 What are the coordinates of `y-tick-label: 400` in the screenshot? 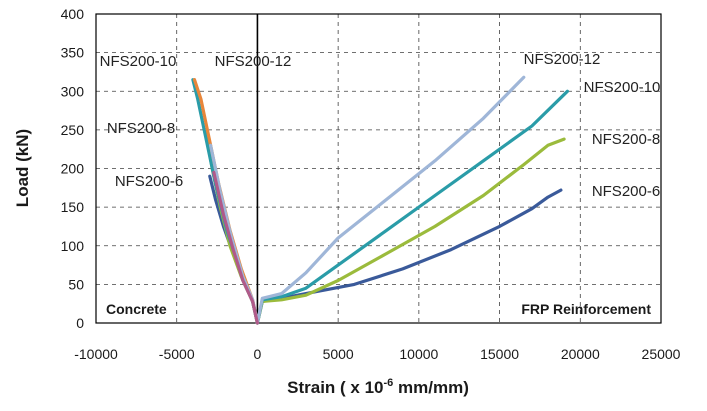 It's located at (73, 14).